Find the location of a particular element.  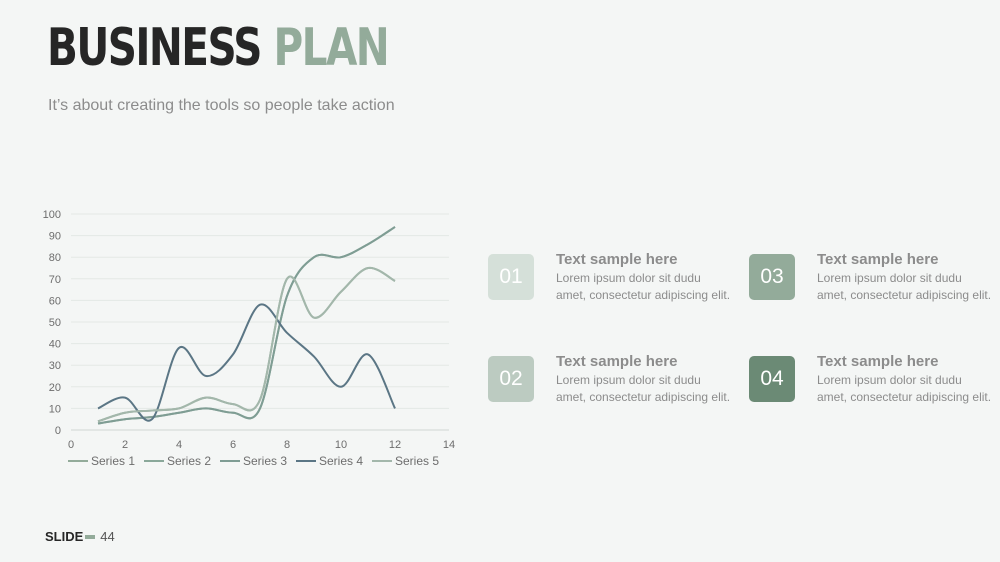

chart-grid is located at coordinates (260, 322).